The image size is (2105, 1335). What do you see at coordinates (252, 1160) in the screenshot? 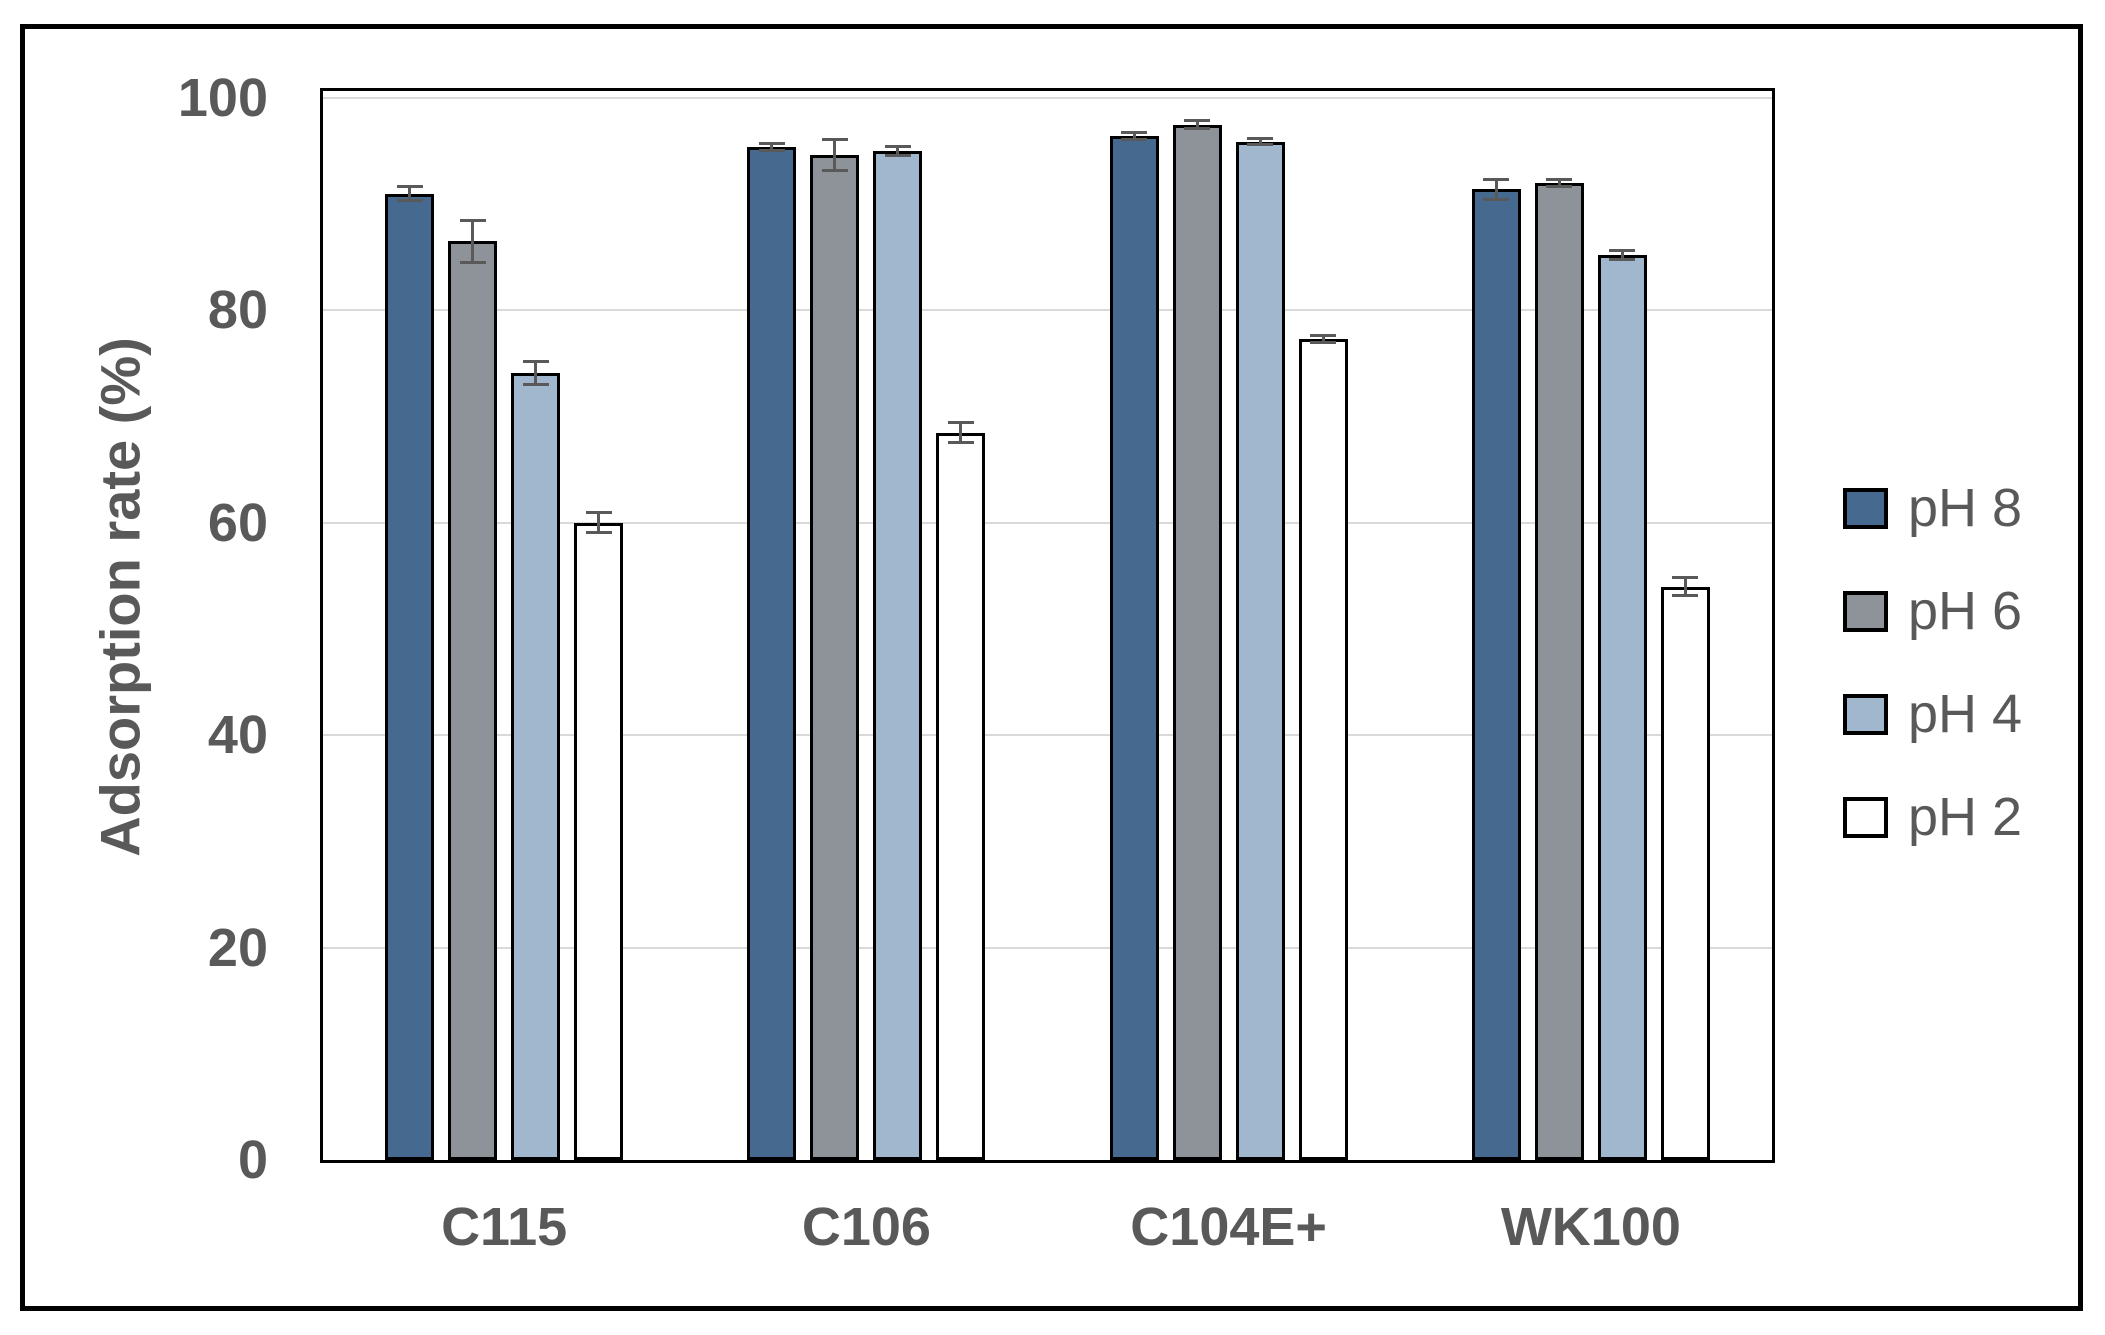
I see `y-tick-label: 0` at bounding box center [252, 1160].